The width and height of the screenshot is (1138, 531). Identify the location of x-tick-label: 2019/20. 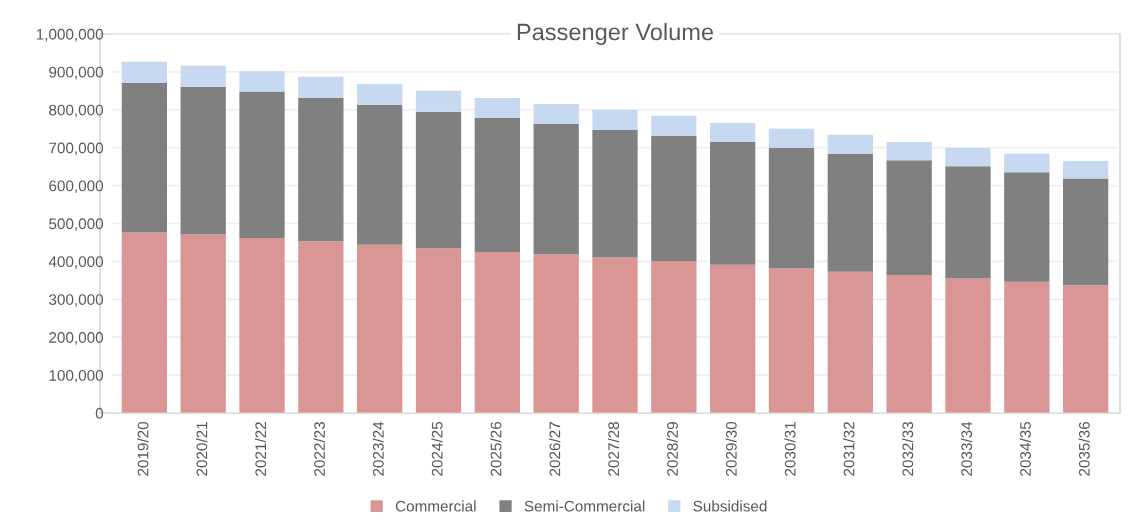
(143, 448).